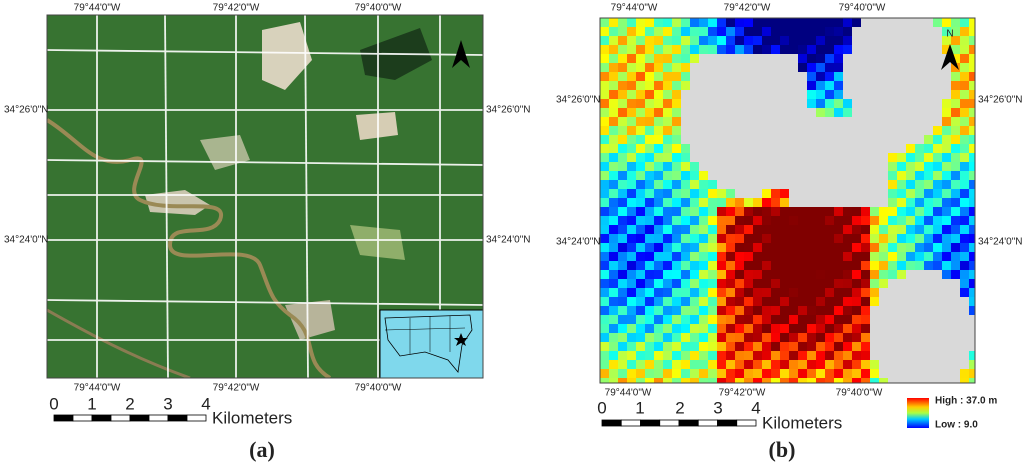 This screenshot has width=1024, height=469. I want to click on scale-segment, so click(688, 423).